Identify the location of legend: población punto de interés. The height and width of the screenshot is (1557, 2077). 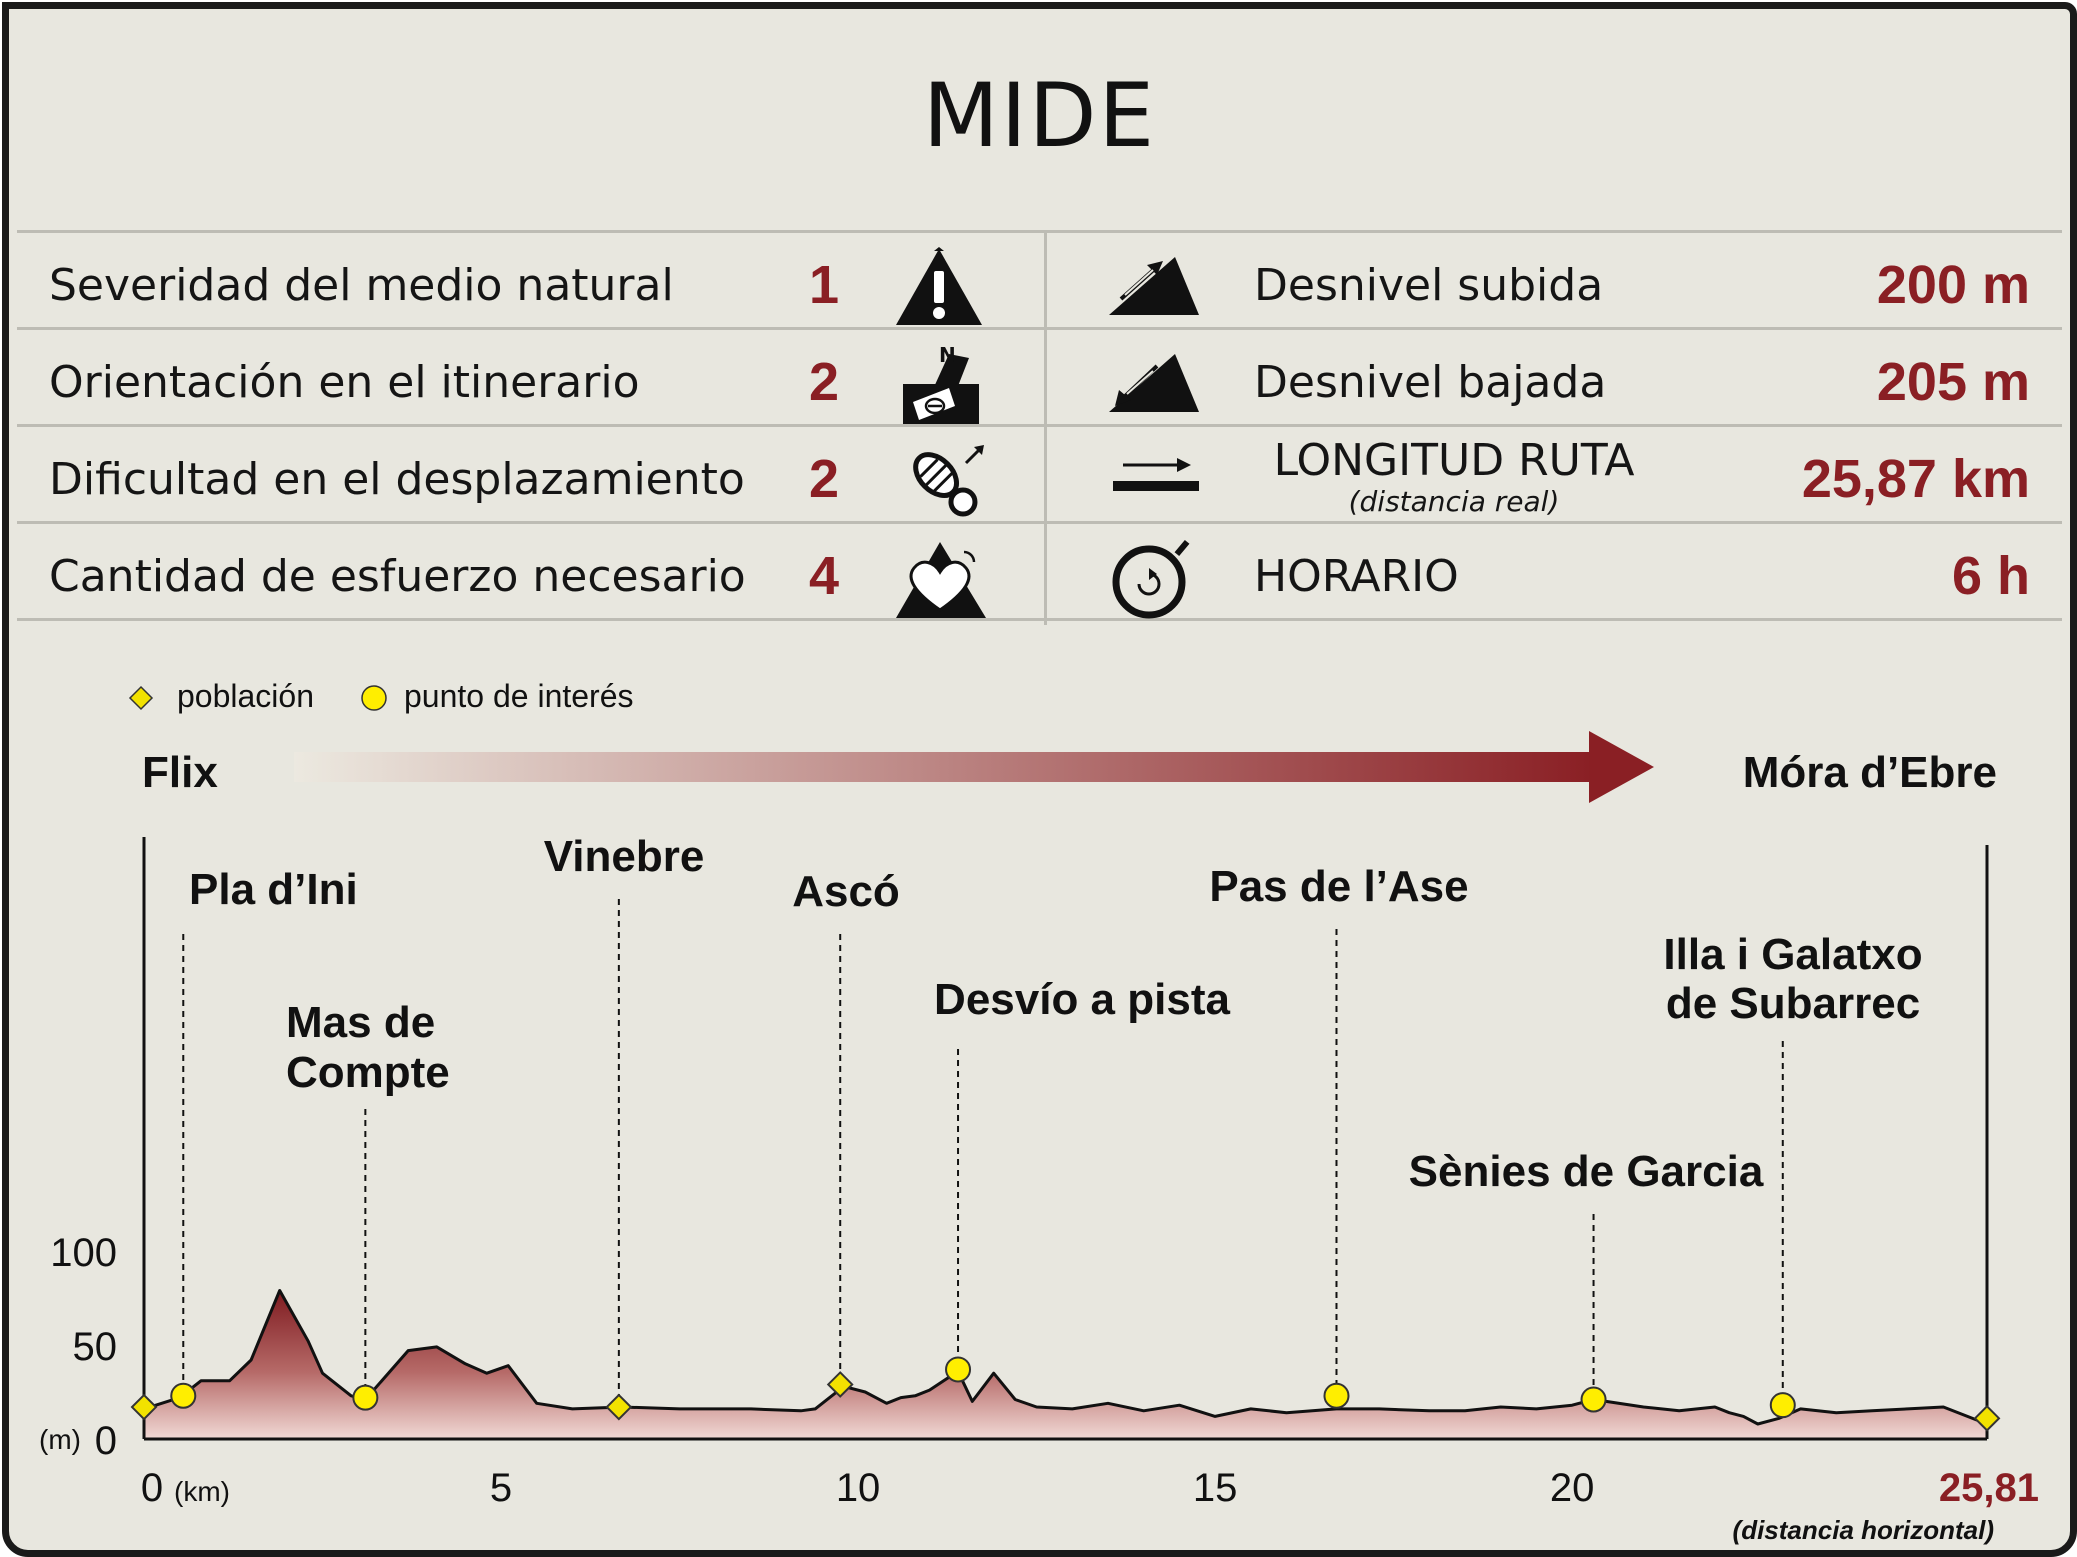
(381, 696).